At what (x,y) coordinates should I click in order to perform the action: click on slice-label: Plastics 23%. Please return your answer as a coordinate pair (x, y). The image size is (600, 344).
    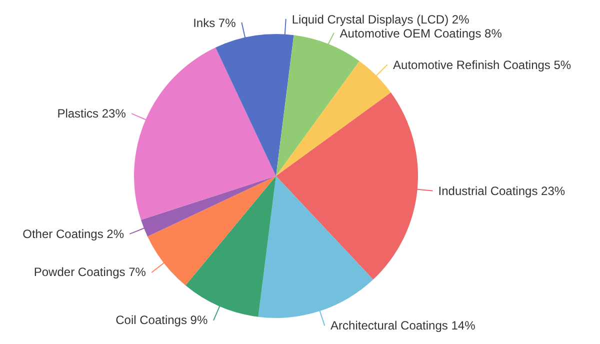
    Looking at the image, I should click on (91, 113).